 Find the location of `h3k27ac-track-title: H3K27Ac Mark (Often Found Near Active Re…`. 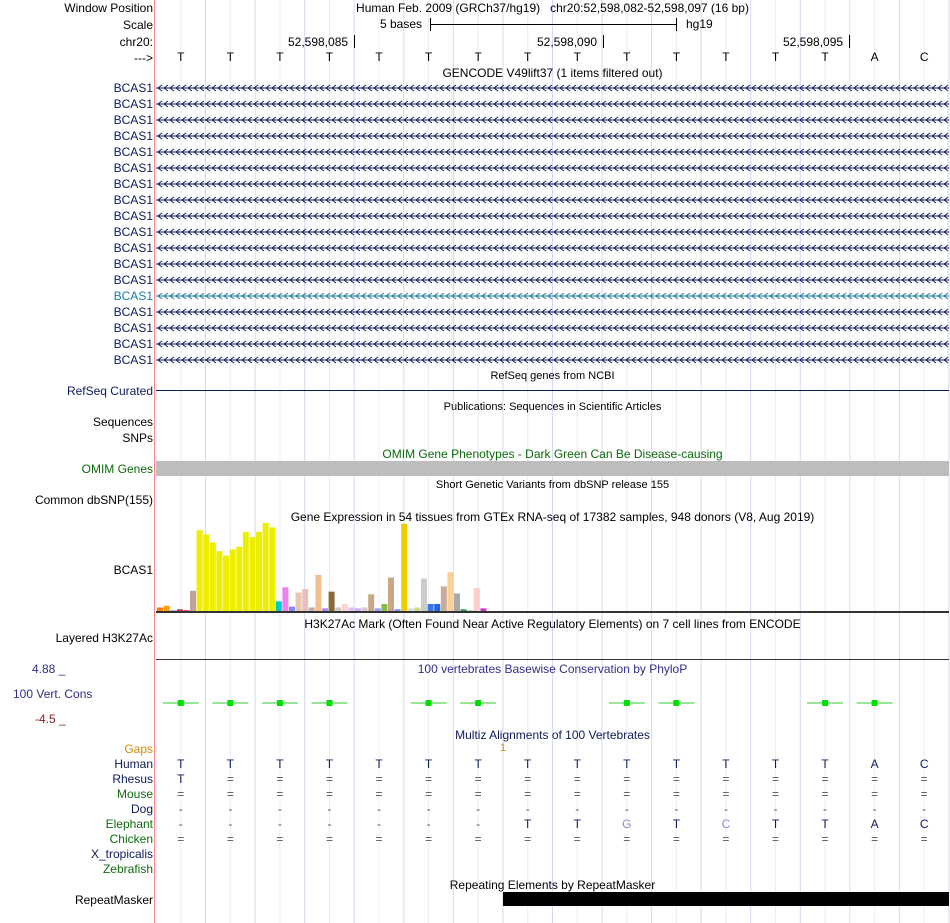

h3k27ac-track-title: H3K27Ac Mark (Often Found Near Active Re… is located at coordinates (552, 624).